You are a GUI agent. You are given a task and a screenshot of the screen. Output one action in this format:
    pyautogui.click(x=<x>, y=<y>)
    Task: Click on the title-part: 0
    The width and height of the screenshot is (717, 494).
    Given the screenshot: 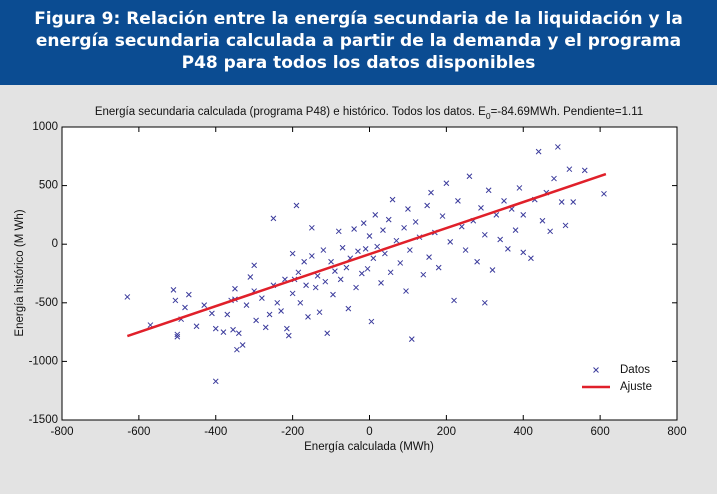 What is the action you would take?
    pyautogui.click(x=488, y=116)
    